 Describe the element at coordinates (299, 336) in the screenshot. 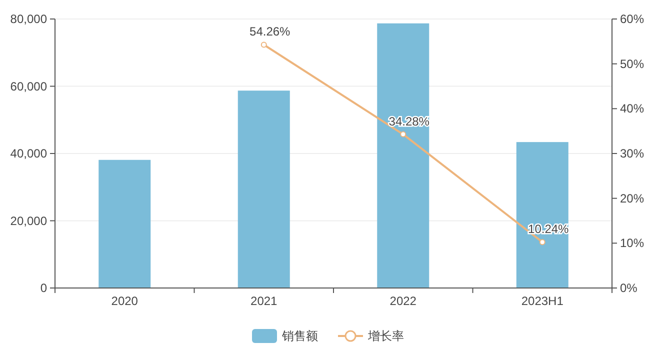

I see `legend-label: 销售额` at that location.